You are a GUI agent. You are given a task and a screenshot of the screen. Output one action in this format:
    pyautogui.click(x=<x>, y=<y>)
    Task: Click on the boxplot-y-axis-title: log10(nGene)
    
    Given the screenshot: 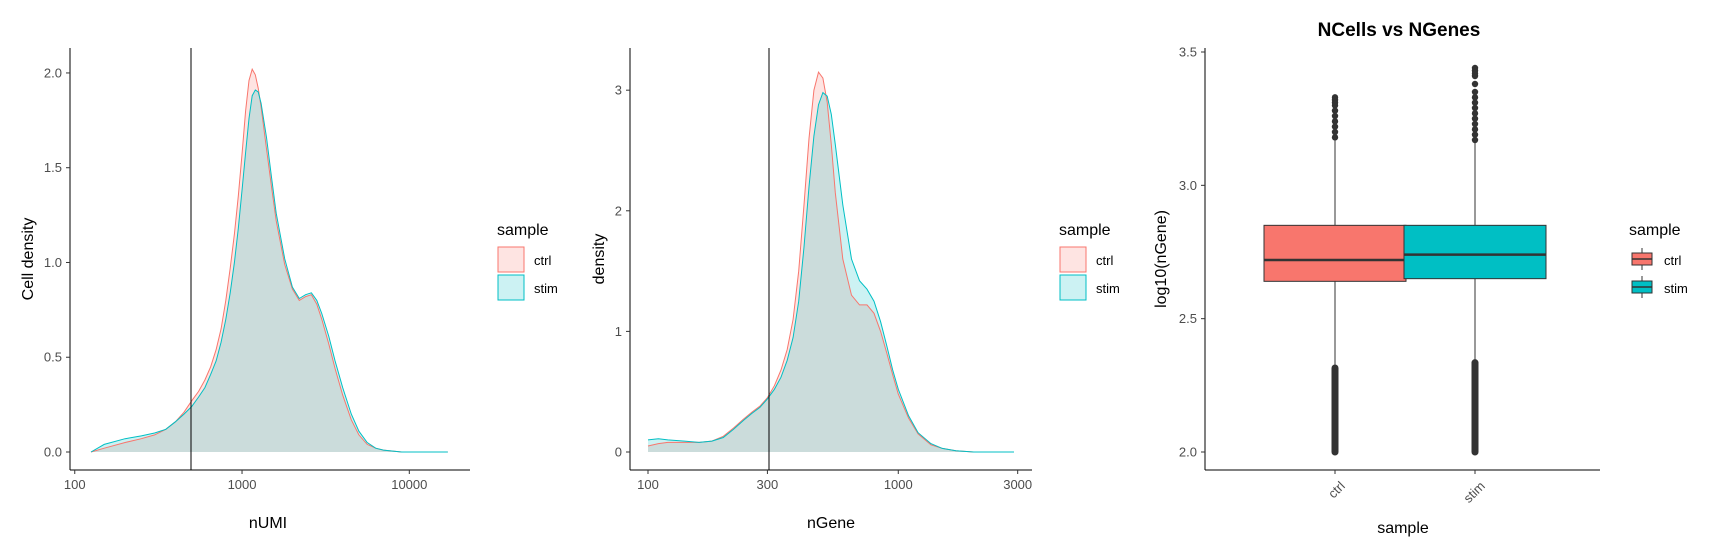 What is the action you would take?
    pyautogui.click(x=1161, y=259)
    